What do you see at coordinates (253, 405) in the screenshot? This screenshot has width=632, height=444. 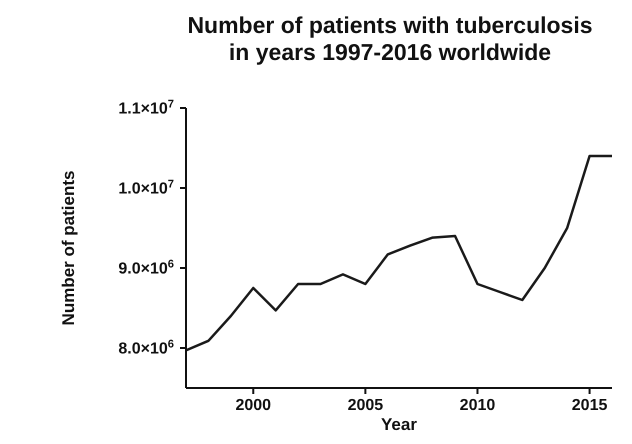 I see `x-tick-label: 2000` at bounding box center [253, 405].